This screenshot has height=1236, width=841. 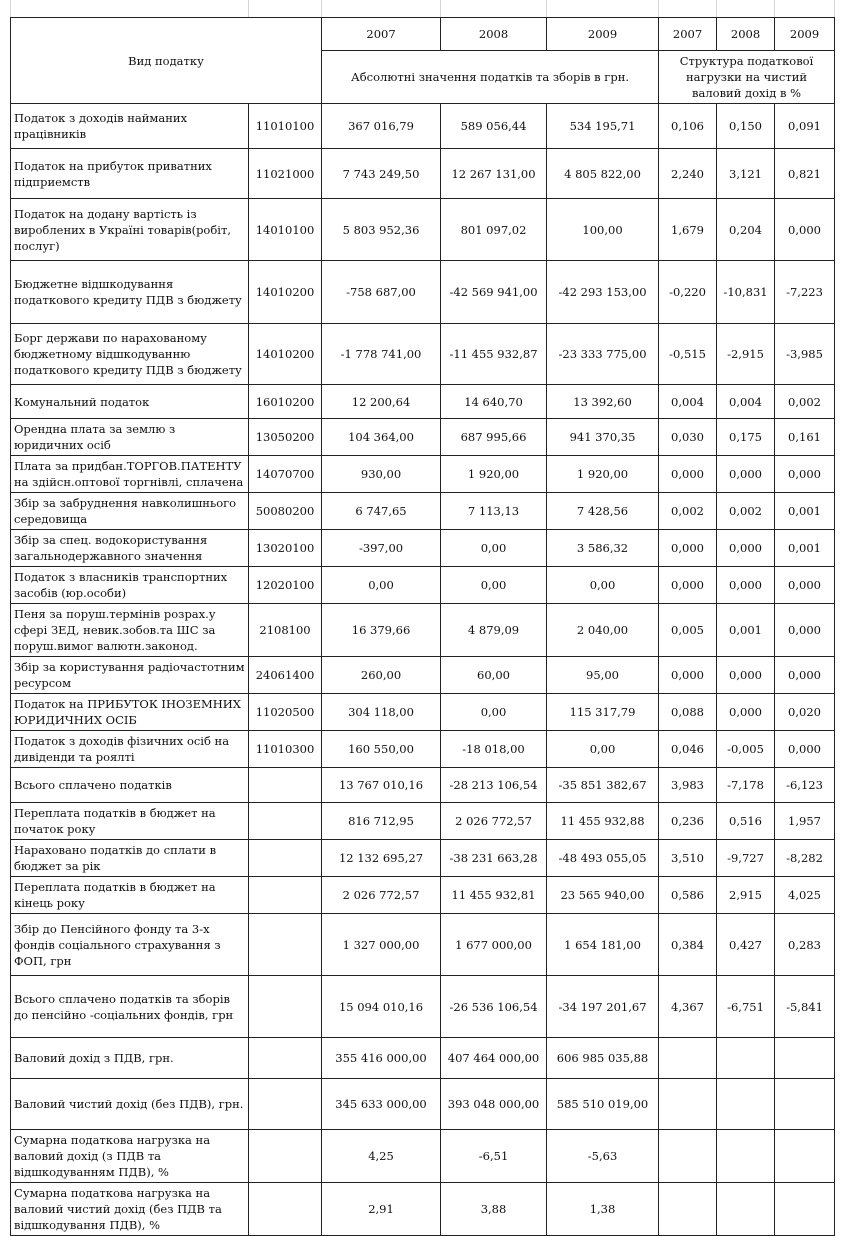 What do you see at coordinates (688, 229) in the screenshot?
I see `structure-2007-cell: 1,679` at bounding box center [688, 229].